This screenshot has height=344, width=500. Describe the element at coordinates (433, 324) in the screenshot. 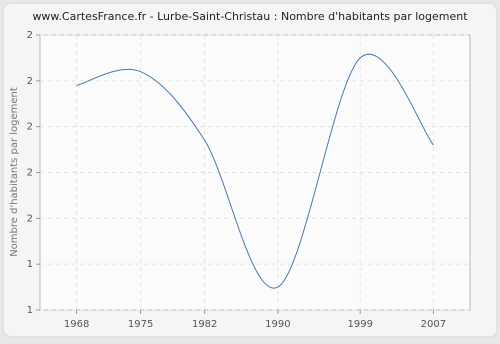

I see `x-tick-label: 2007` at that location.